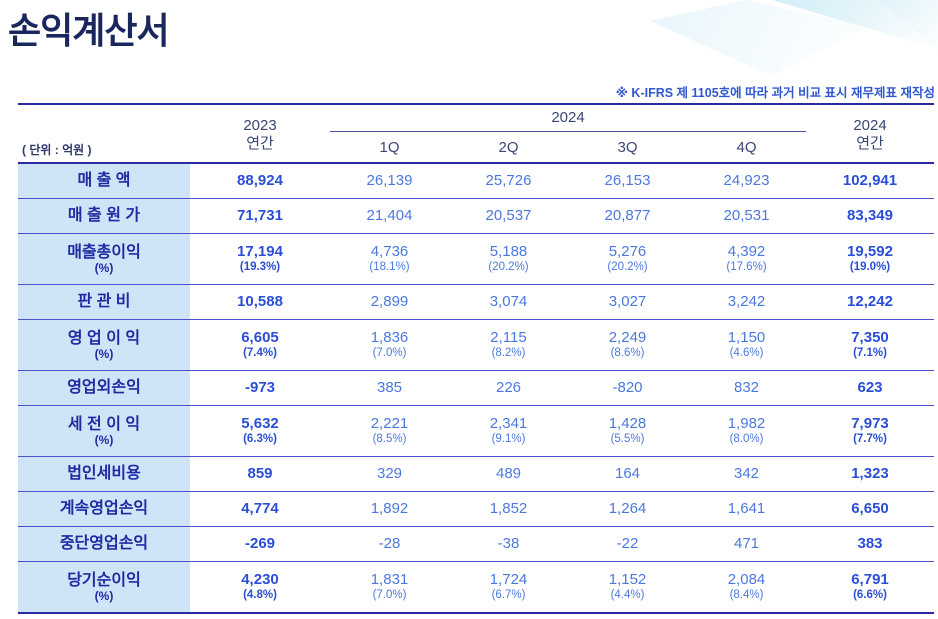  What do you see at coordinates (746, 439) in the screenshot?
I see `percent-value: (8.0%)` at bounding box center [746, 439].